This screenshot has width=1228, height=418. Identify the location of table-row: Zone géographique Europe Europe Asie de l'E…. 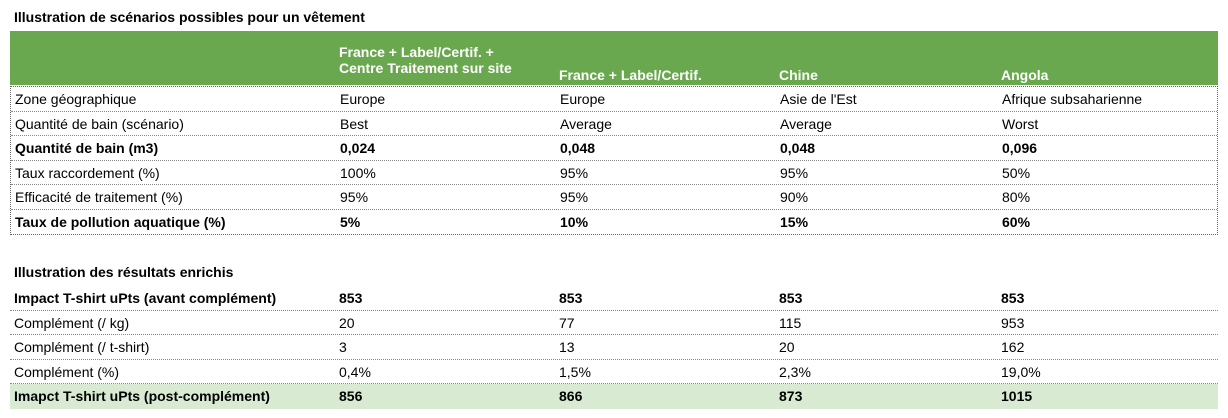
(614, 99).